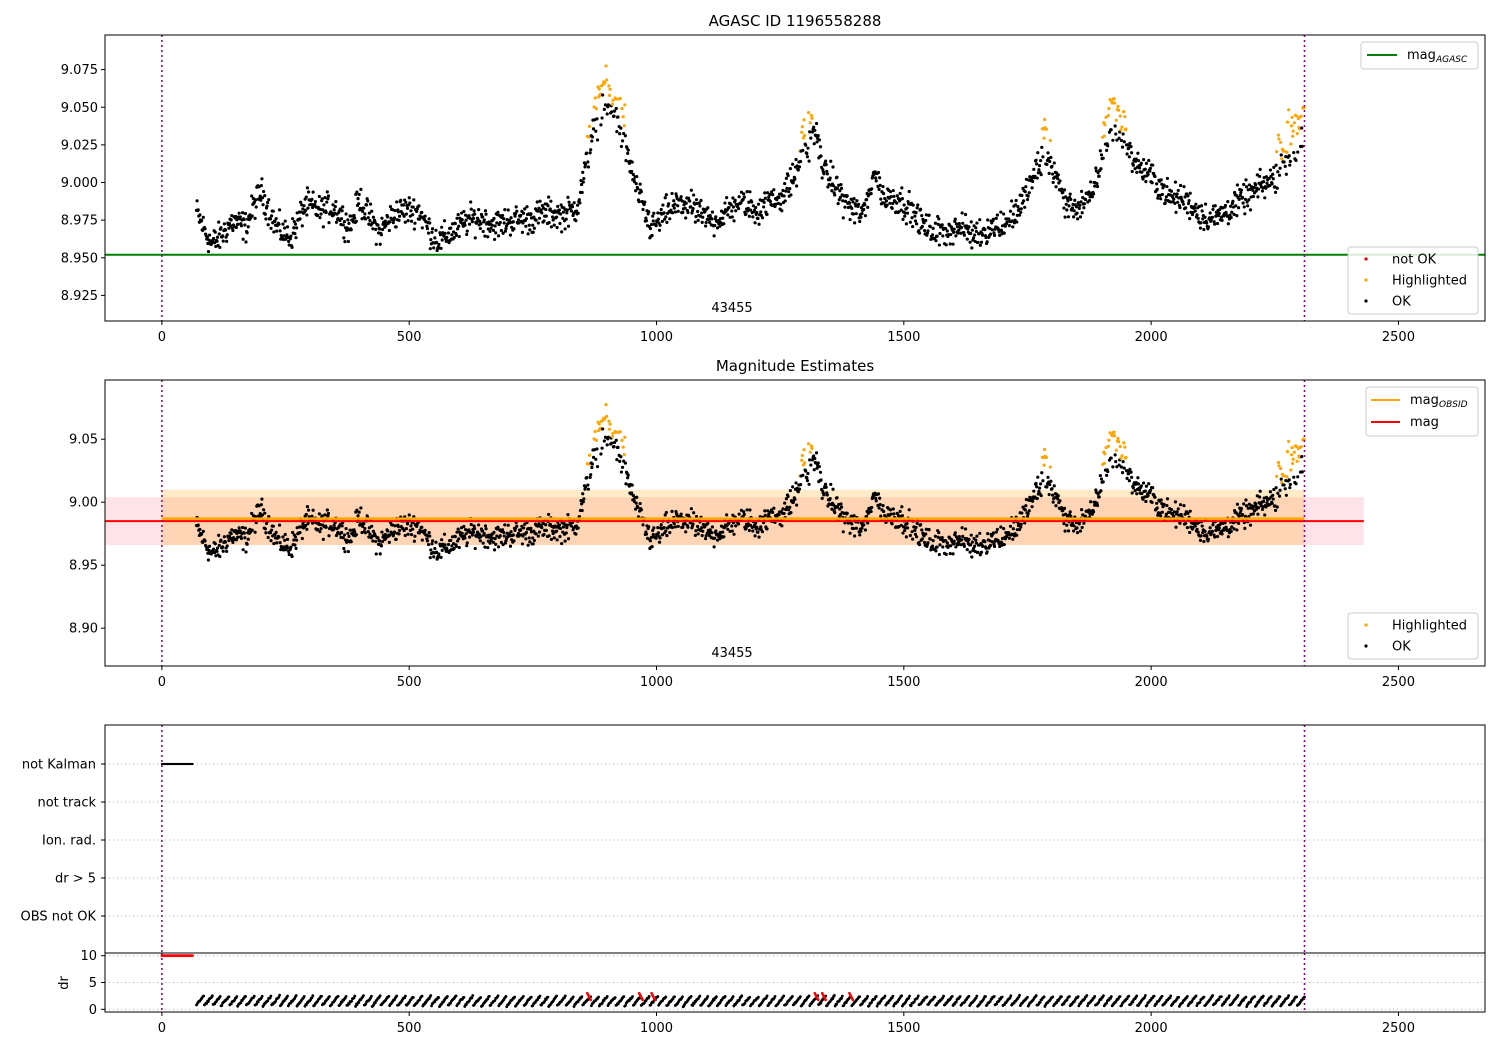 The height and width of the screenshot is (1050, 1500). What do you see at coordinates (69, 841) in the screenshot?
I see `flag-label: Ion. rad.` at bounding box center [69, 841].